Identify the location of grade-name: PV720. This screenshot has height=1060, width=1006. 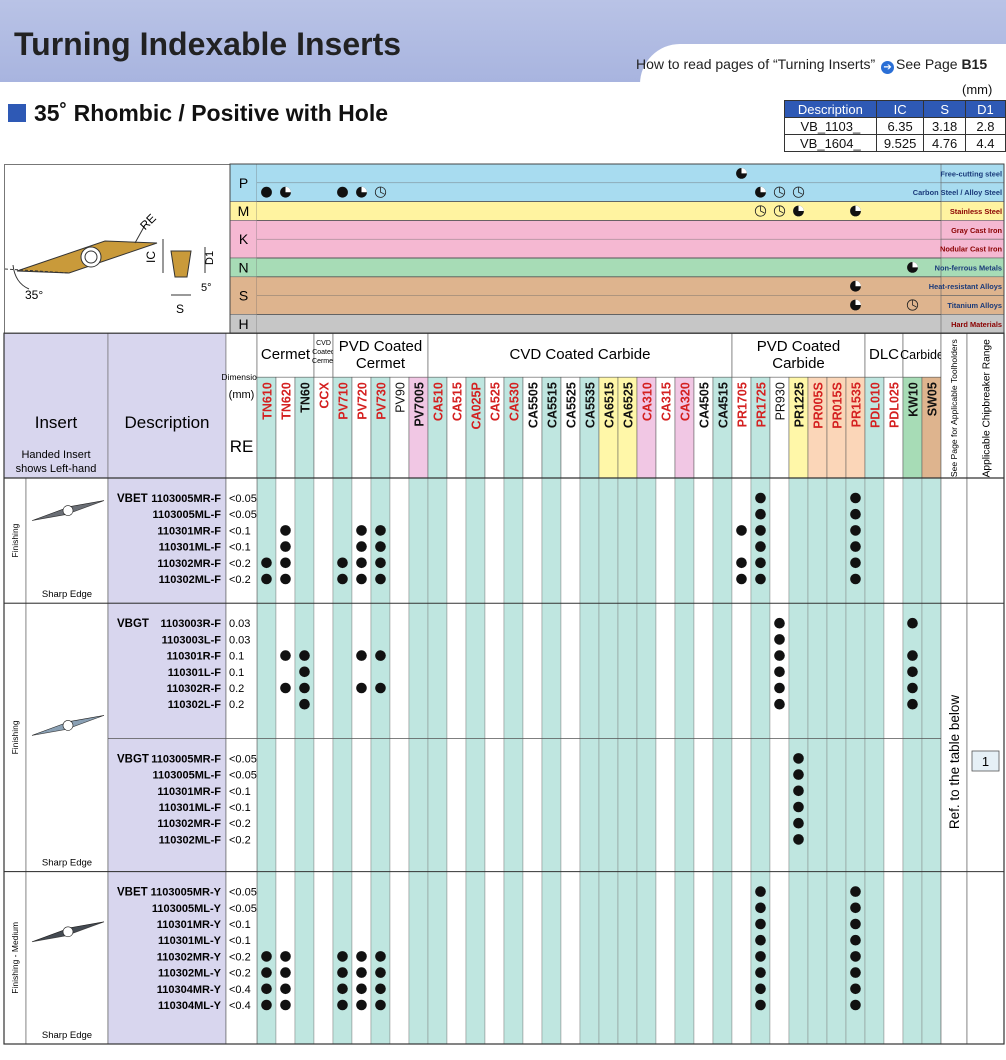
(363, 401).